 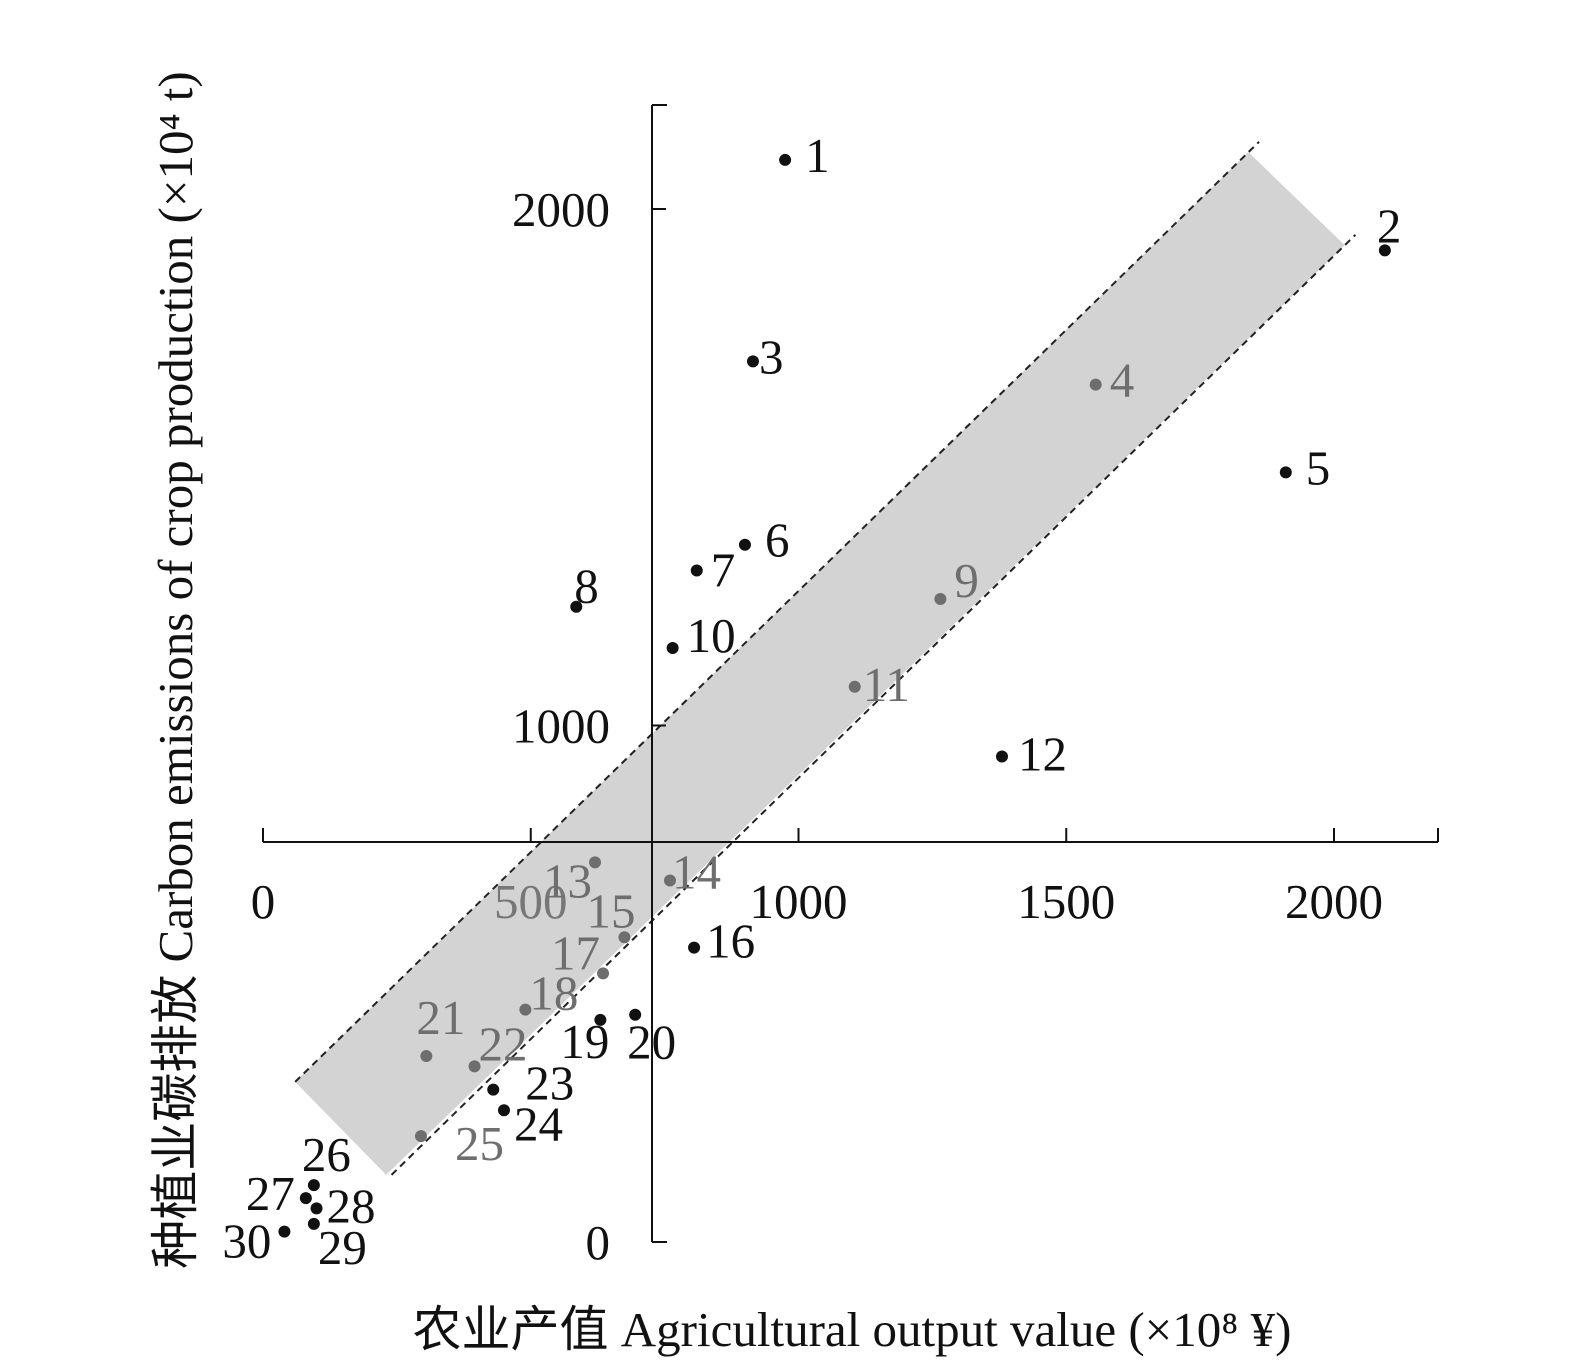 What do you see at coordinates (696, 871) in the screenshot?
I see `data-point-label: 14` at bounding box center [696, 871].